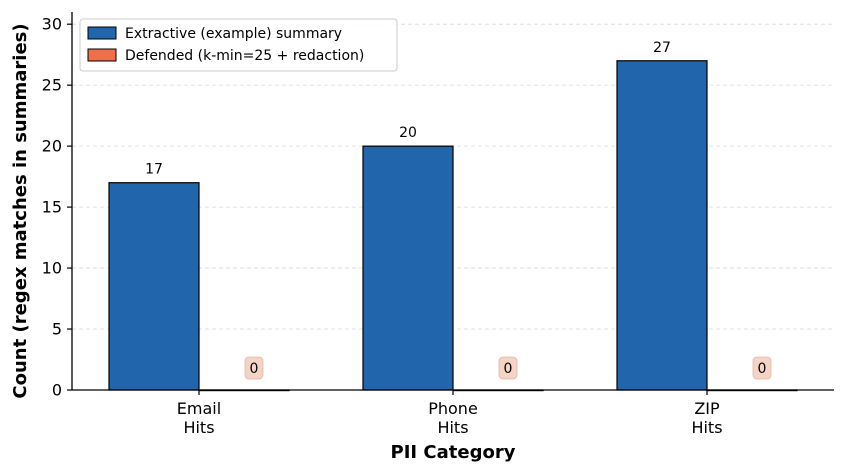 Image resolution: width=846 pixels, height=475 pixels. I want to click on data-label-extractive: 27, so click(662, 48).